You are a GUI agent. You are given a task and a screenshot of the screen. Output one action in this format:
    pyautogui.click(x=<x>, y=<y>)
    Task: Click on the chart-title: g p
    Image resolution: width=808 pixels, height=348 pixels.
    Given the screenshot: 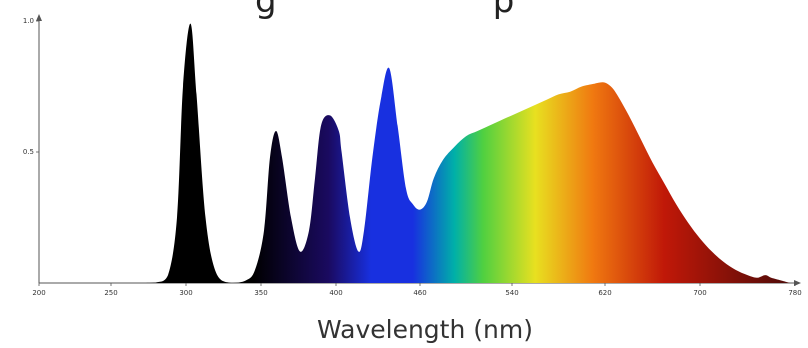 What is the action you would take?
    pyautogui.click(x=384, y=10)
    